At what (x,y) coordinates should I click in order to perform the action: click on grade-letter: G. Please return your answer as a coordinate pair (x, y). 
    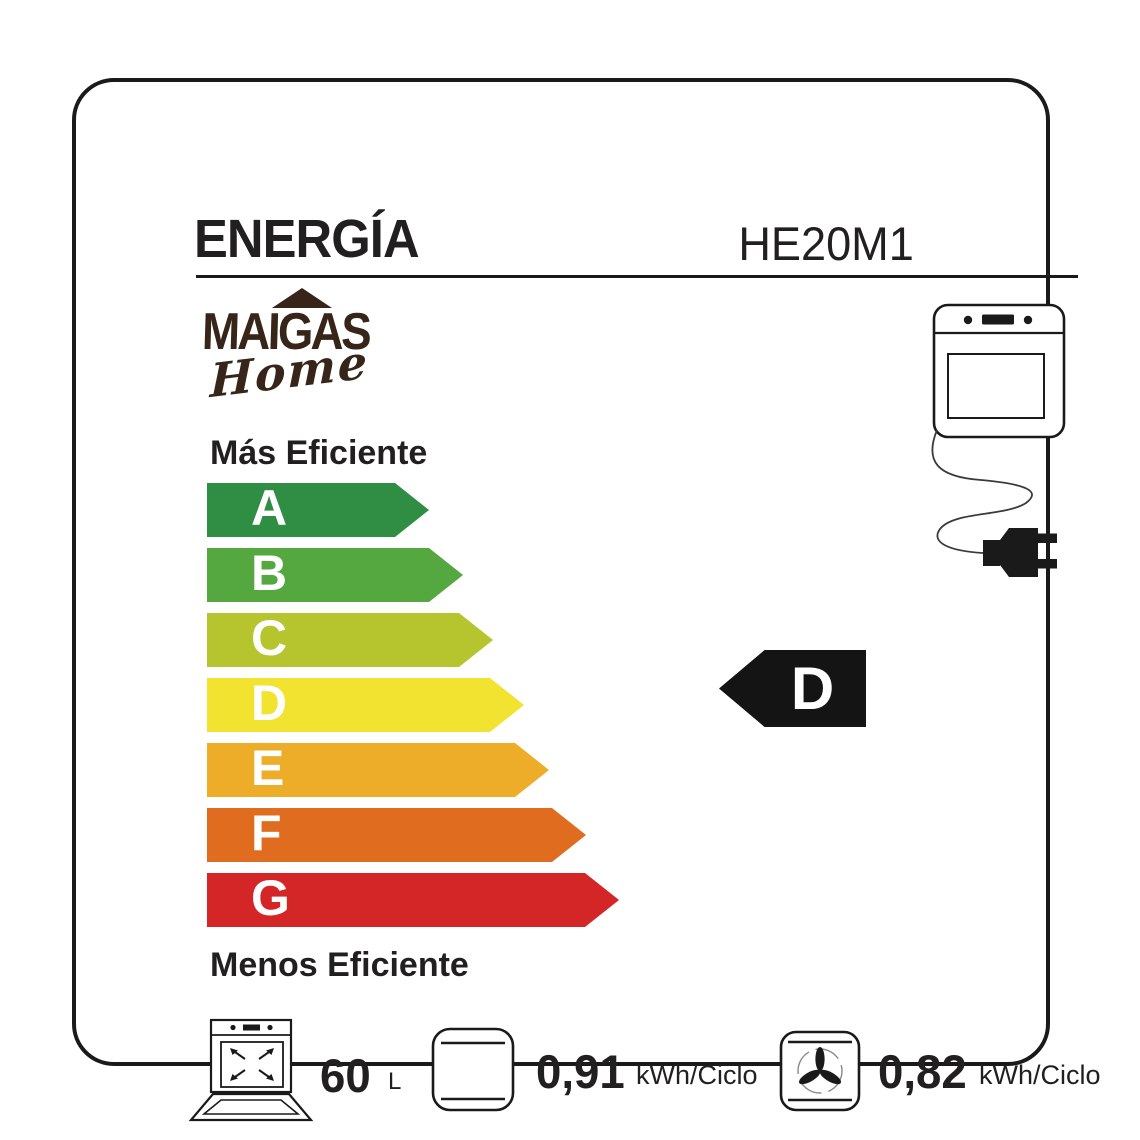
    Looking at the image, I should click on (270, 898).